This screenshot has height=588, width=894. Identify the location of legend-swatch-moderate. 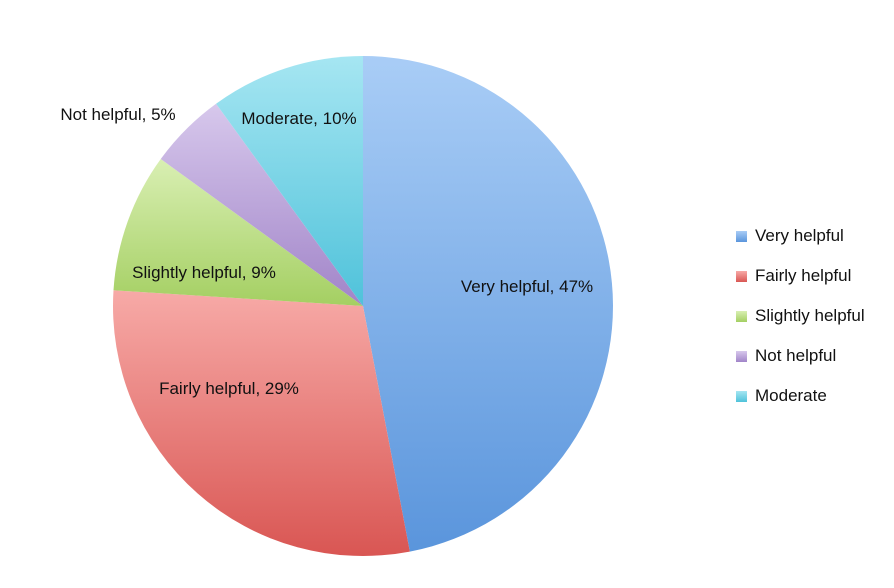
(741, 396).